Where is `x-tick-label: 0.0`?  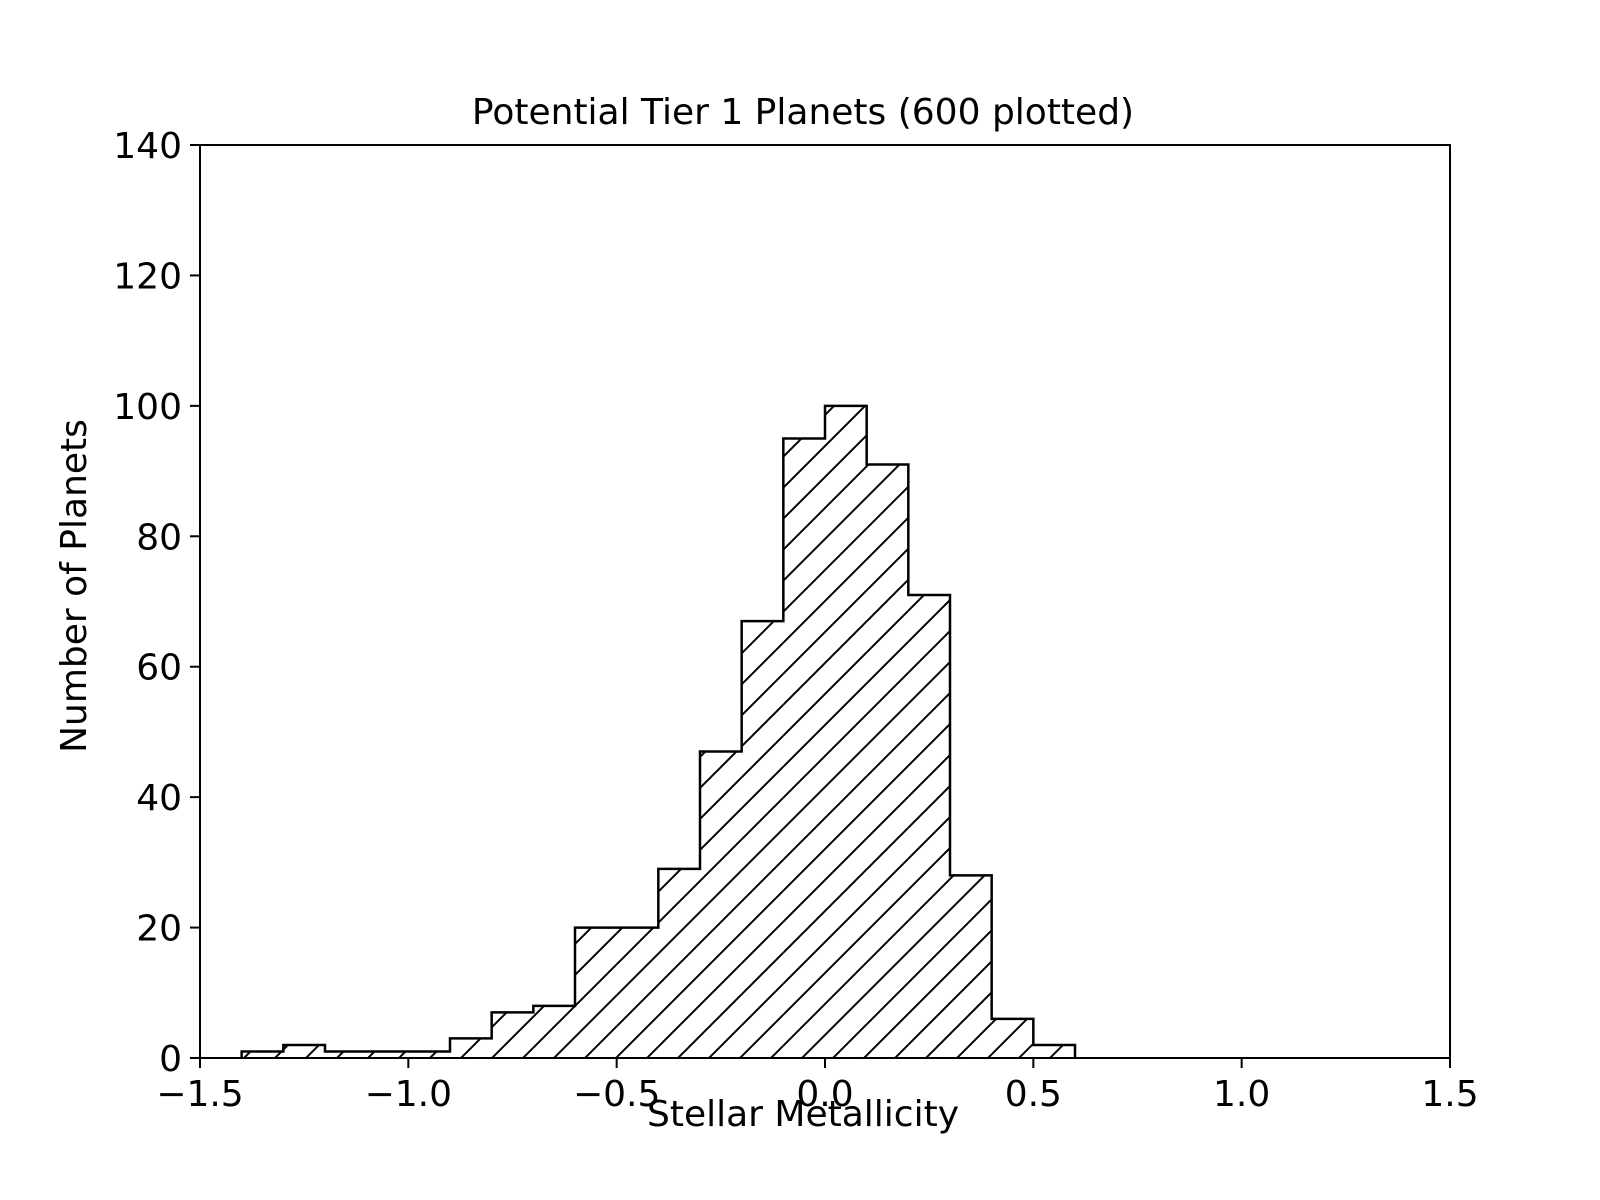
x-tick-label: 0.0 is located at coordinates (824, 1094).